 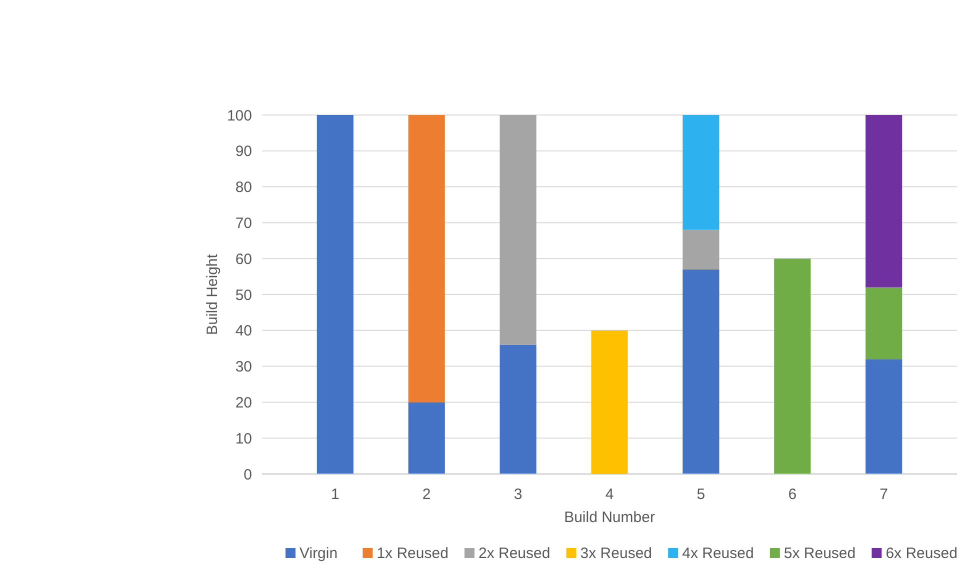 What do you see at coordinates (701, 494) in the screenshot?
I see `x-tick-label: 5` at bounding box center [701, 494].